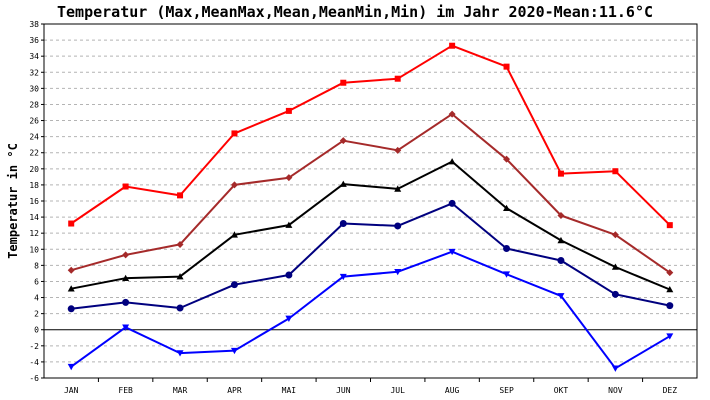 Image resolution: width=710 pixels, height=400 pixels. I want to click on y-tick-label: 22, so click(34, 153).